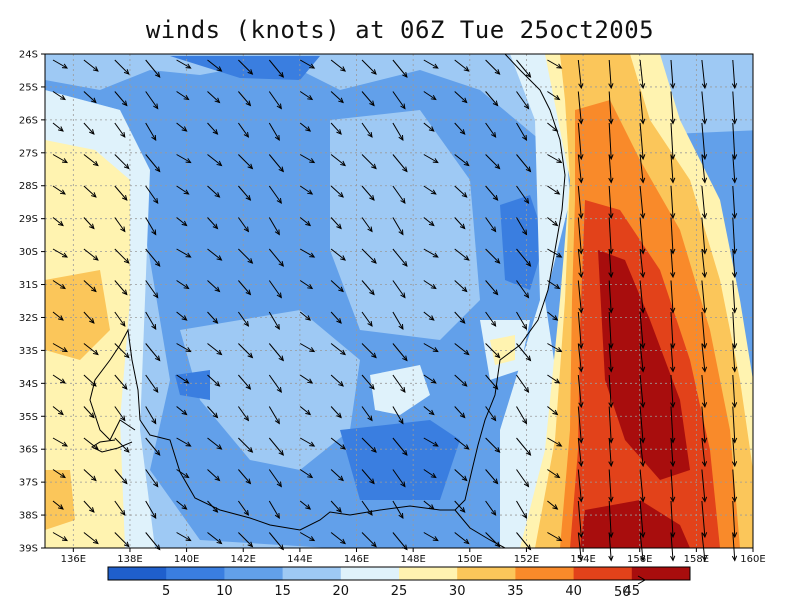  What do you see at coordinates (28, 55) in the screenshot?
I see `lat-label: 24S` at bounding box center [28, 55].